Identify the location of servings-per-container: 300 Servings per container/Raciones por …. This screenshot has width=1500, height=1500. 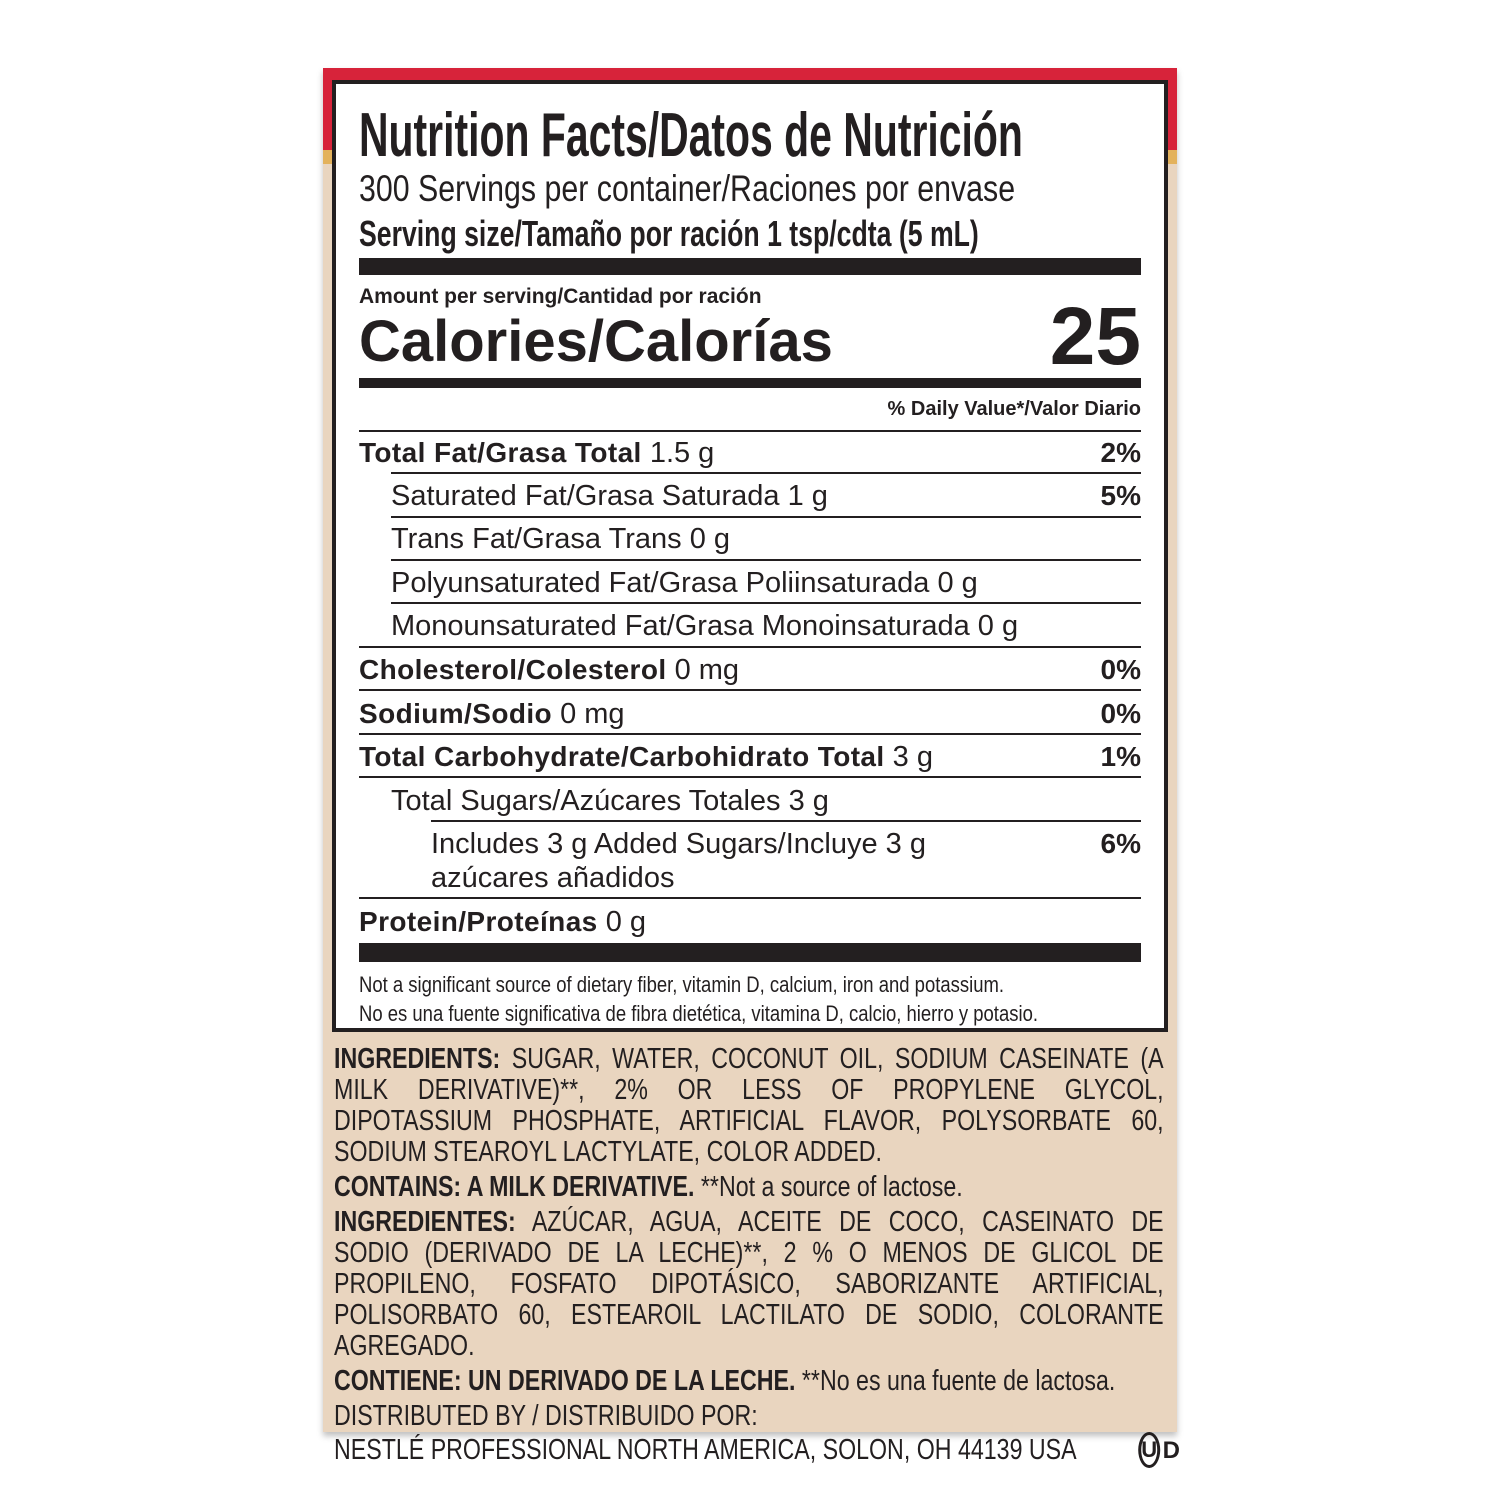
(687, 188).